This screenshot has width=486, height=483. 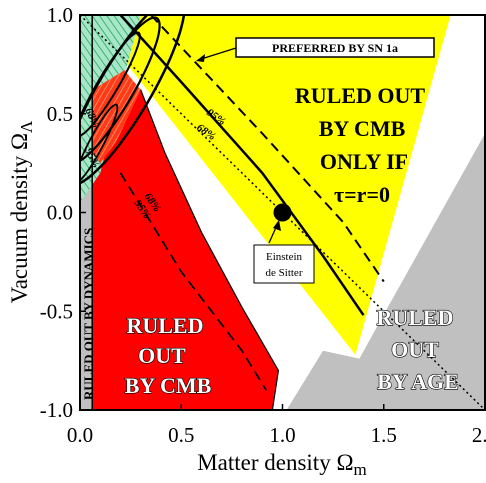 I want to click on sn-ellipse-inner-small, so click(x=99, y=142).